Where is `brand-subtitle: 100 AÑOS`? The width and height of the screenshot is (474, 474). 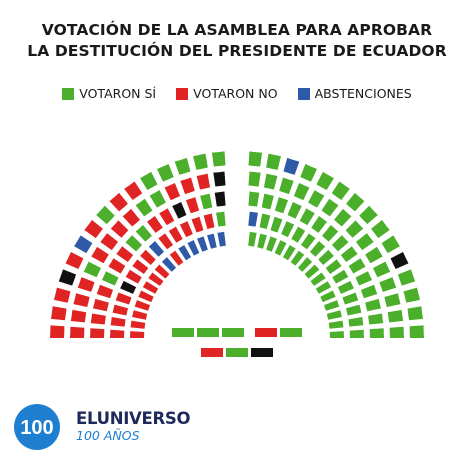 brand-subtitle: 100 AÑOS is located at coordinates (108, 435).